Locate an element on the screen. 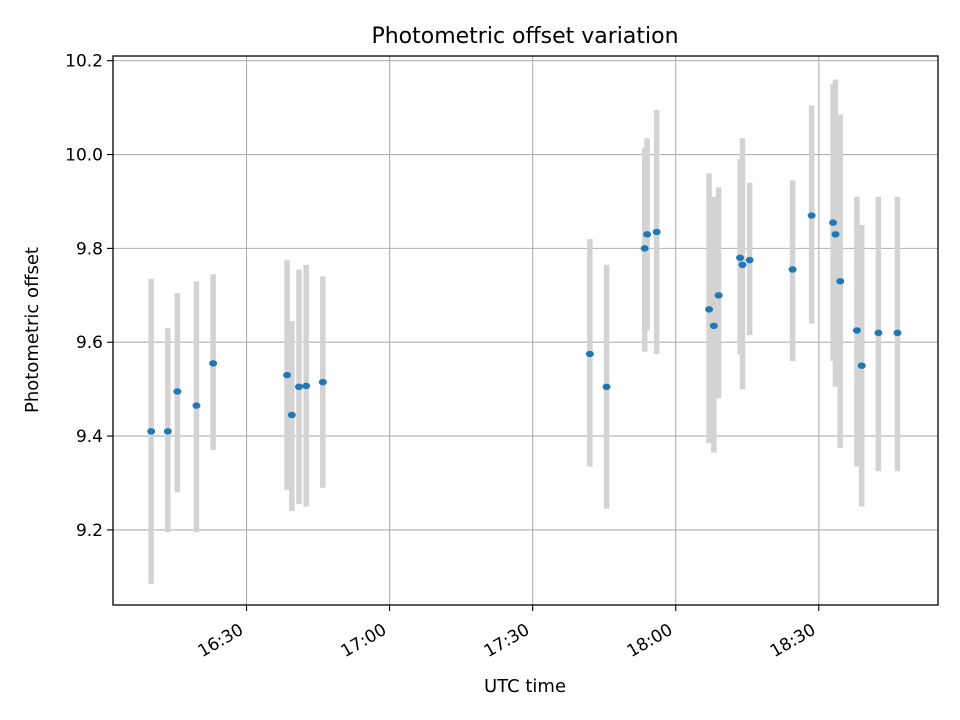  chart-title: Photometric offset variation is located at coordinates (524, 36).